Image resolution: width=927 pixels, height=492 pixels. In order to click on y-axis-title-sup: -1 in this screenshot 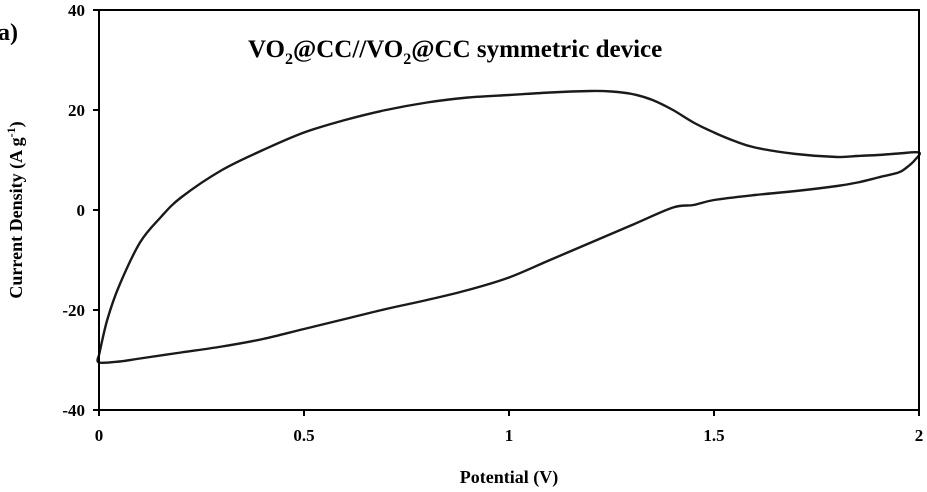, I will do `click(11, 132)`.